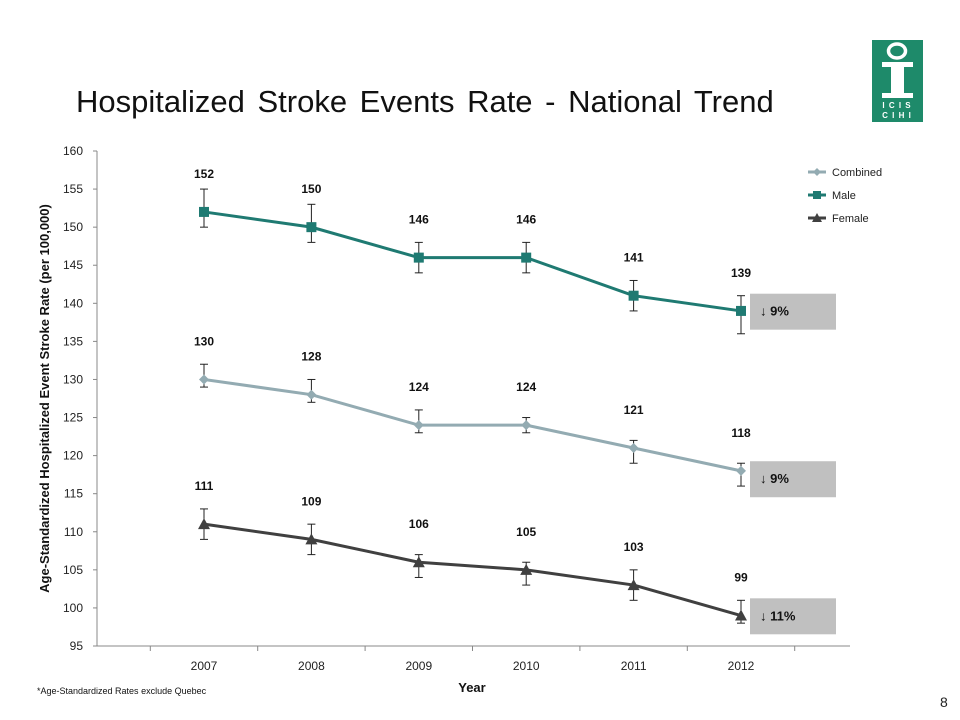 Image resolution: width=960 pixels, height=720 pixels. Describe the element at coordinates (311, 357) in the screenshot. I see `data-label-combined: 128` at that location.